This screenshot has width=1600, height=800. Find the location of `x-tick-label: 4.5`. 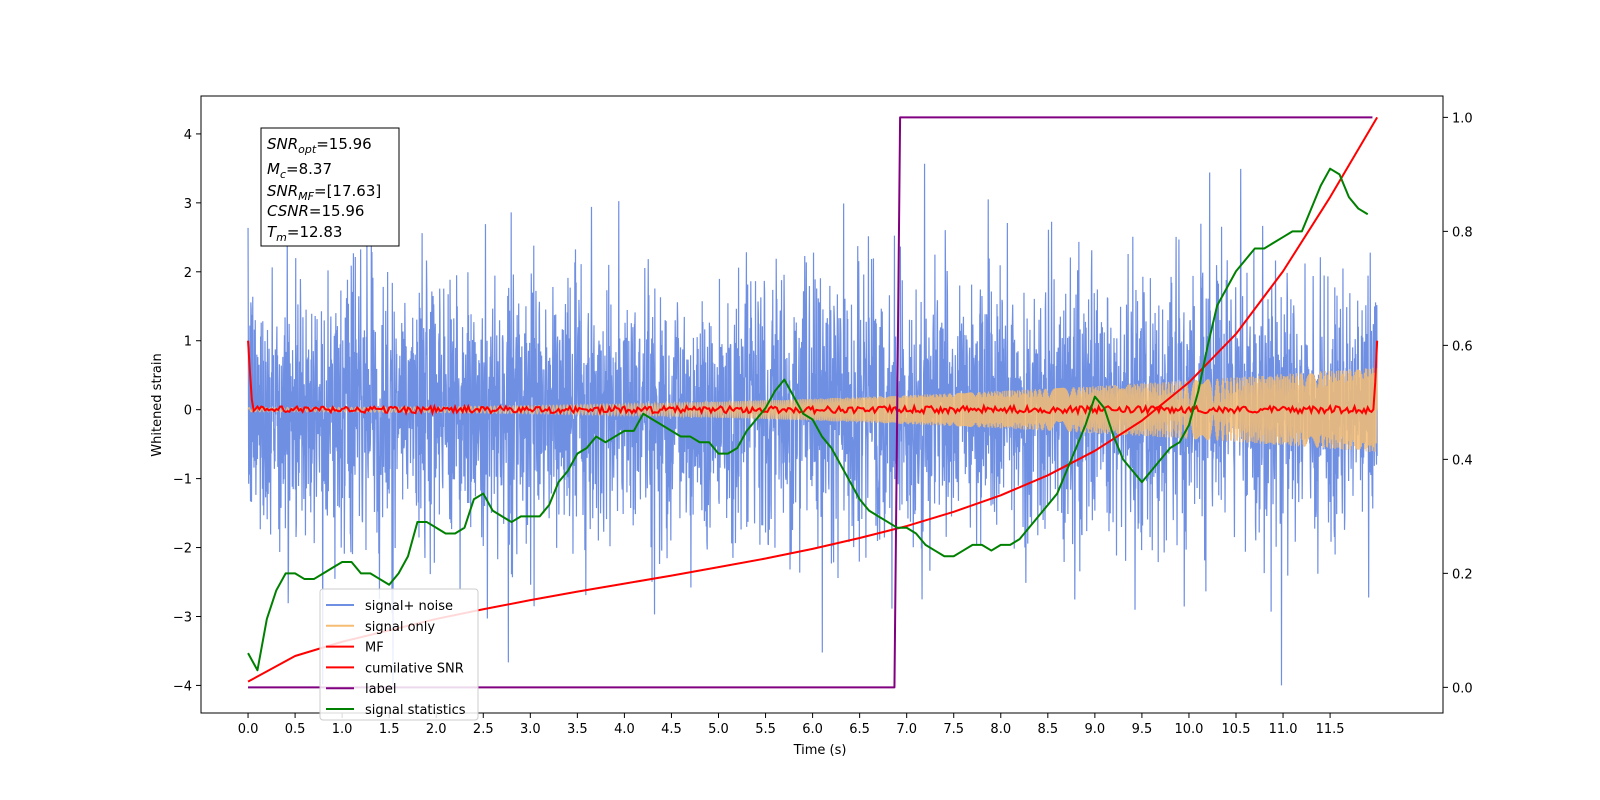

x-tick-label: 4.5 is located at coordinates (671, 729).